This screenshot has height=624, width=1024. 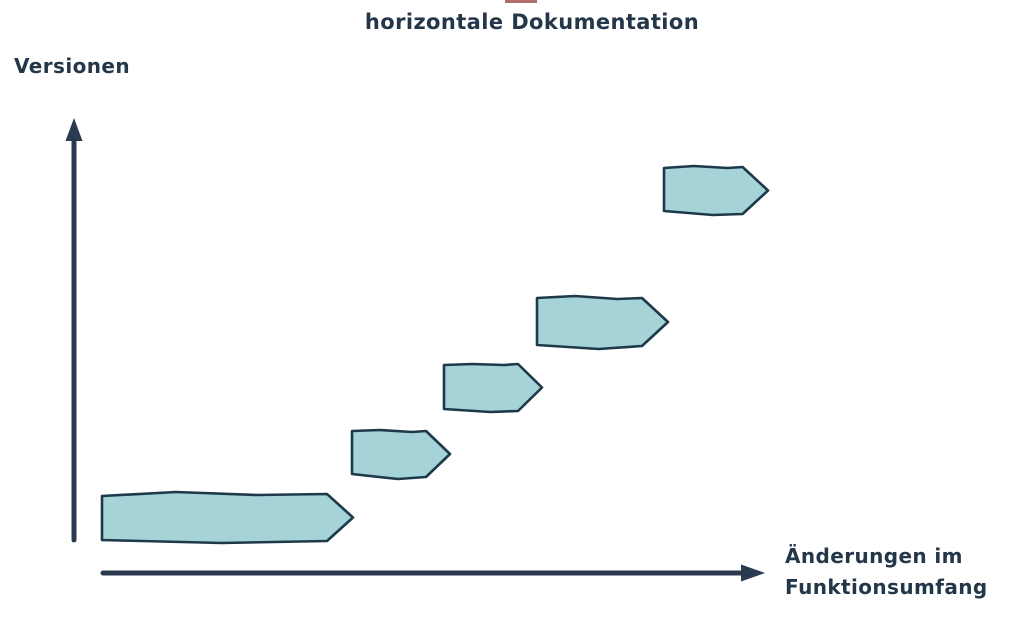 I want to click on x-axis-label-line1: Änderungen im, so click(x=874, y=556).